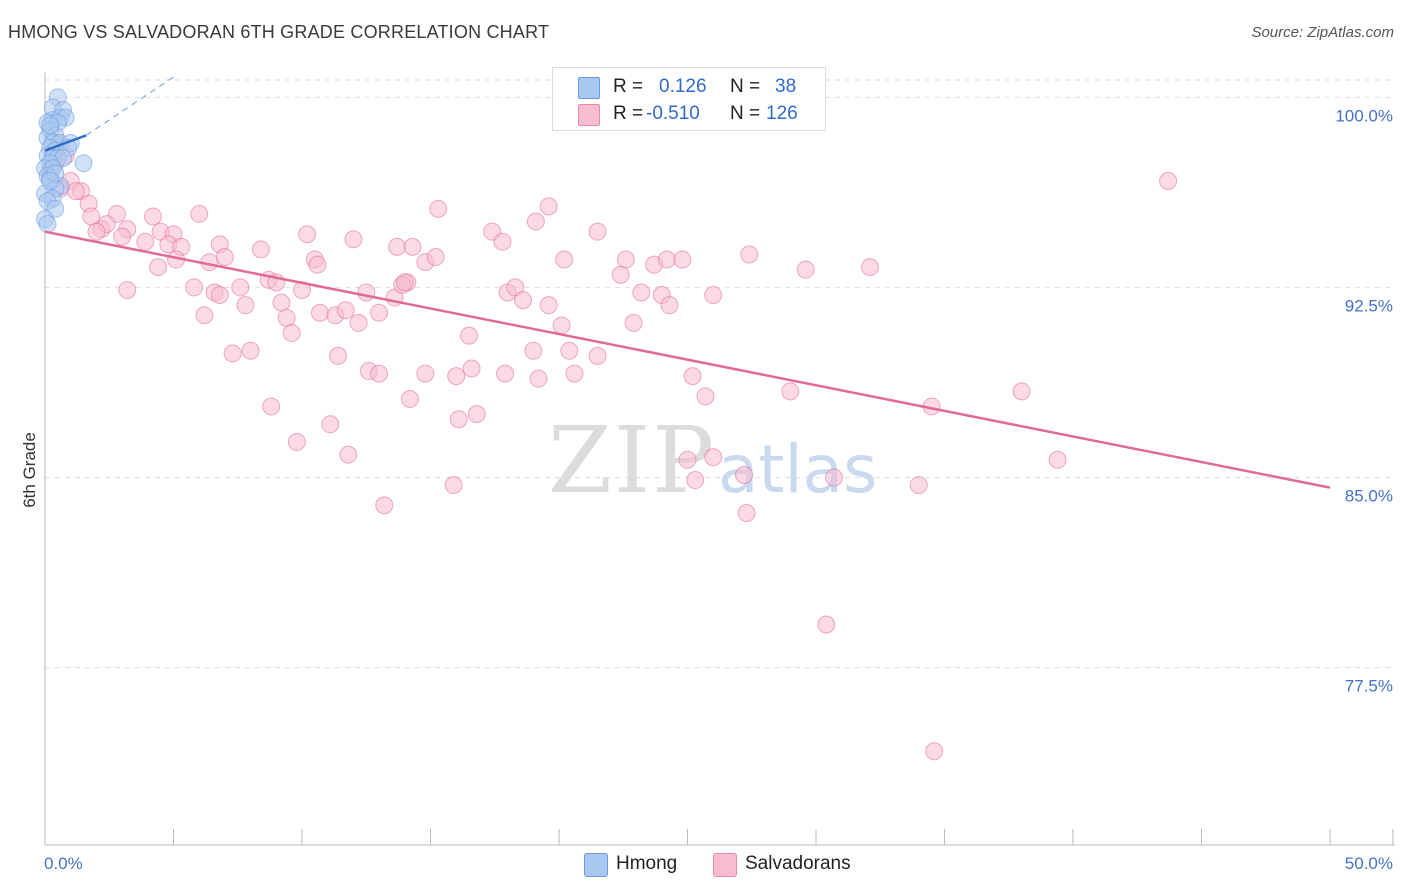 Image resolution: width=1406 pixels, height=892 pixels. I want to click on r-value: -0.510, so click(673, 113).